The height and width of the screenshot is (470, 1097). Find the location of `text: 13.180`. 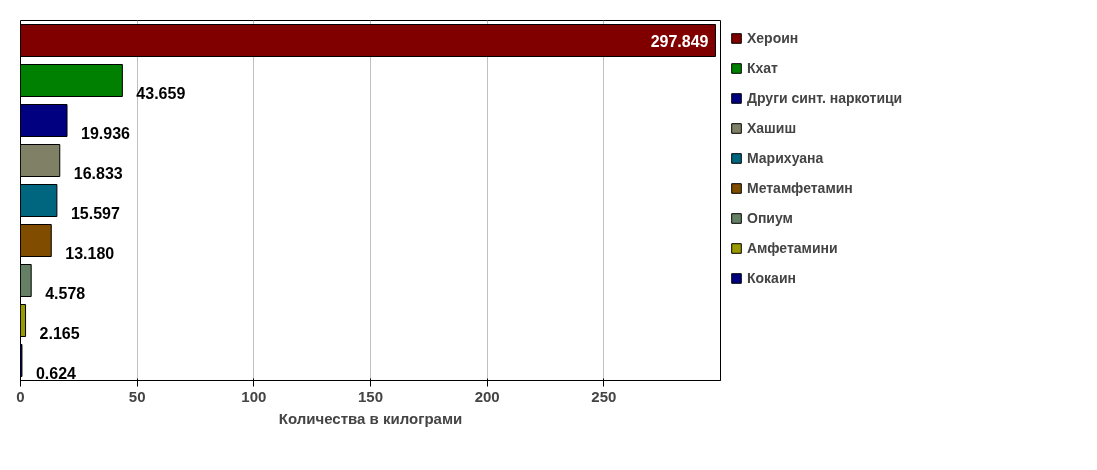

text: 13.180 is located at coordinates (90, 253).